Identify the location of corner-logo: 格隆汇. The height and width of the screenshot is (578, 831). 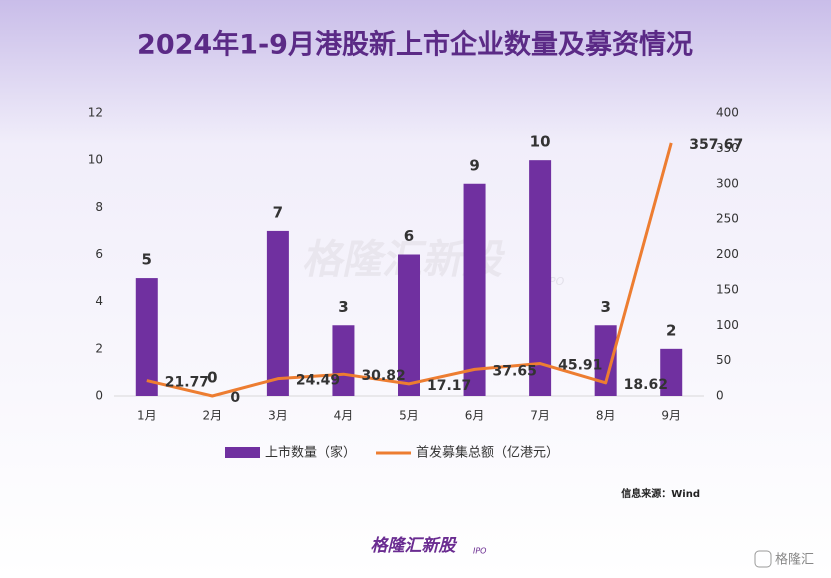
(794, 560).